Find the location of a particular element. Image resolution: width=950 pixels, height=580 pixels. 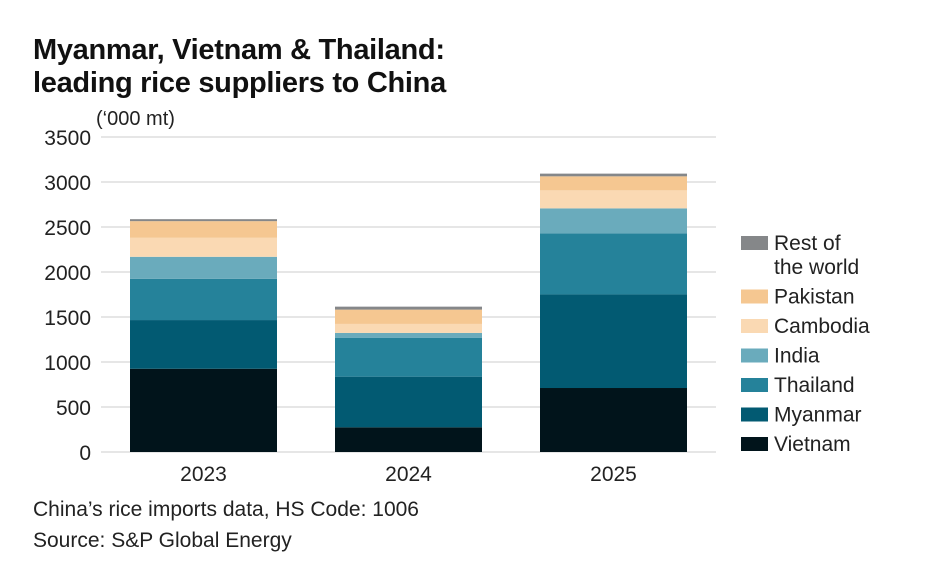

footnote-source: Source: S&P Global Energy is located at coordinates (162, 540).